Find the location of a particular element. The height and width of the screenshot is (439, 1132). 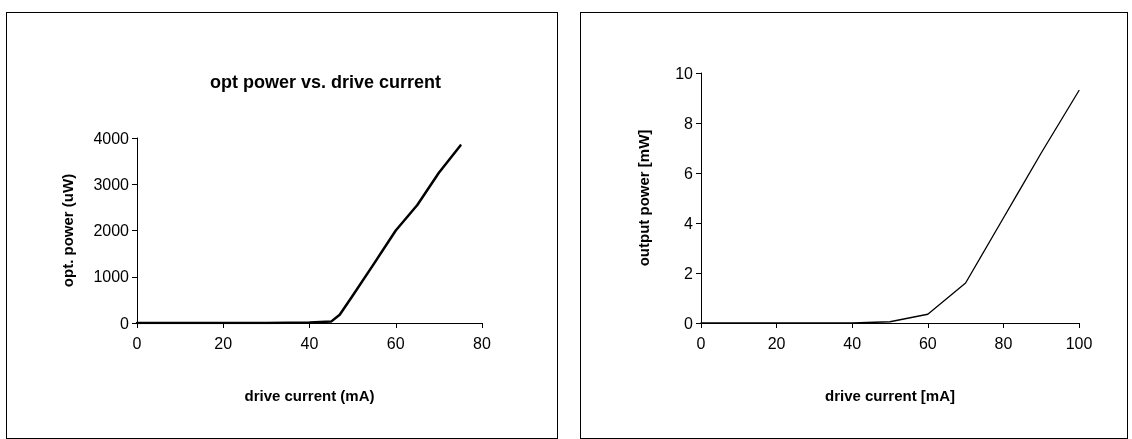

x-axis-title: drive current [mA] is located at coordinates (890, 395).